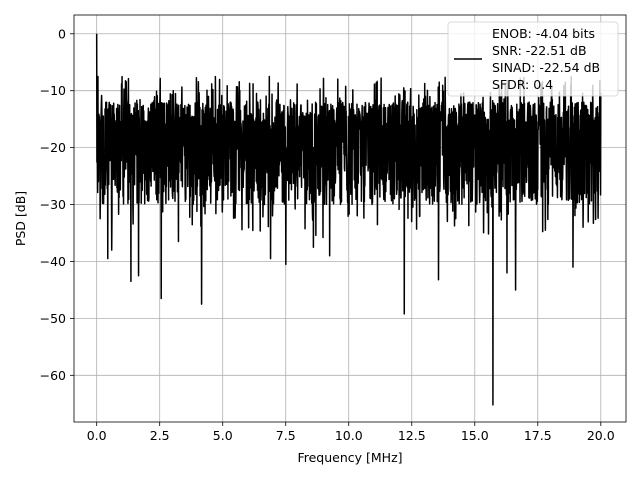 This screenshot has height=480, width=640. What do you see at coordinates (539, 50) in the screenshot?
I see `legend-entry-line: SNR: -22.51 dB` at bounding box center [539, 50].